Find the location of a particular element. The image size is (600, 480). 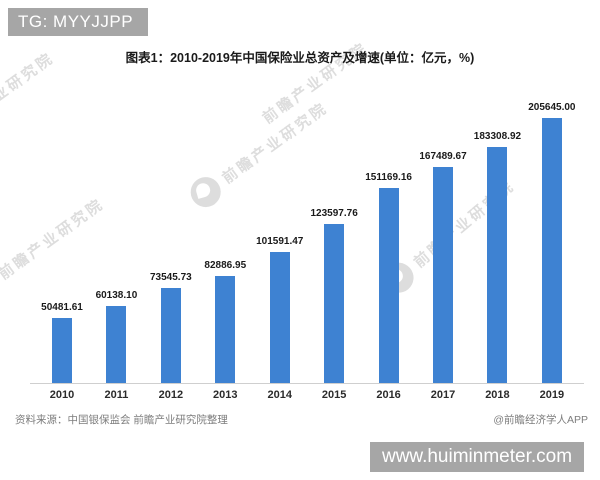

x-tick-2017: 2017 is located at coordinates (443, 395).